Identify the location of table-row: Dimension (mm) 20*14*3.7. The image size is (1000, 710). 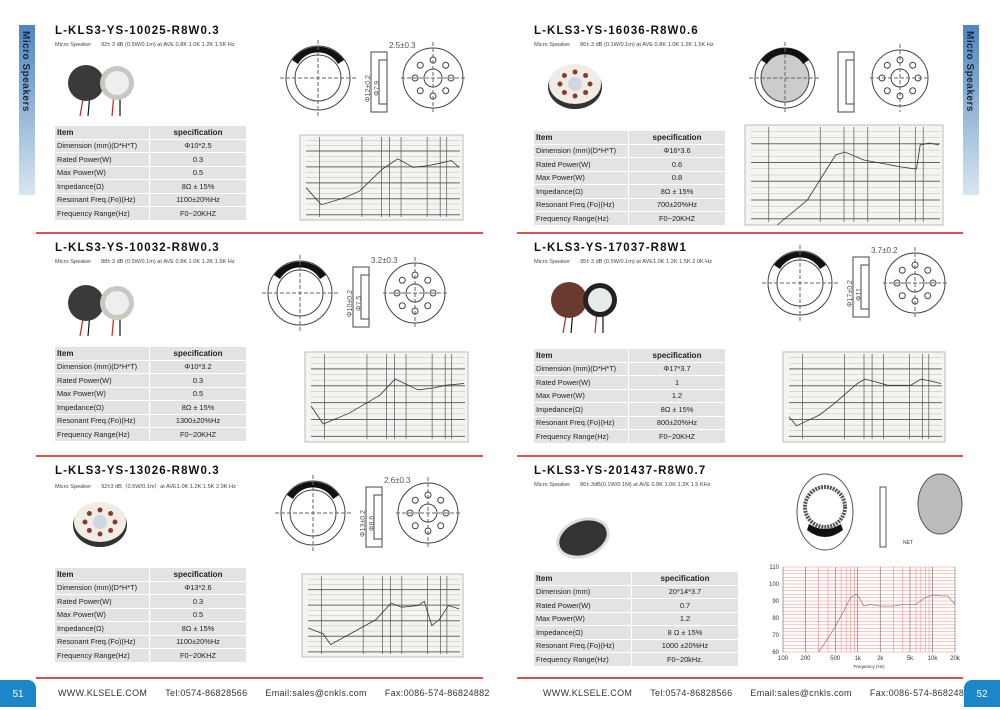
(636, 591).